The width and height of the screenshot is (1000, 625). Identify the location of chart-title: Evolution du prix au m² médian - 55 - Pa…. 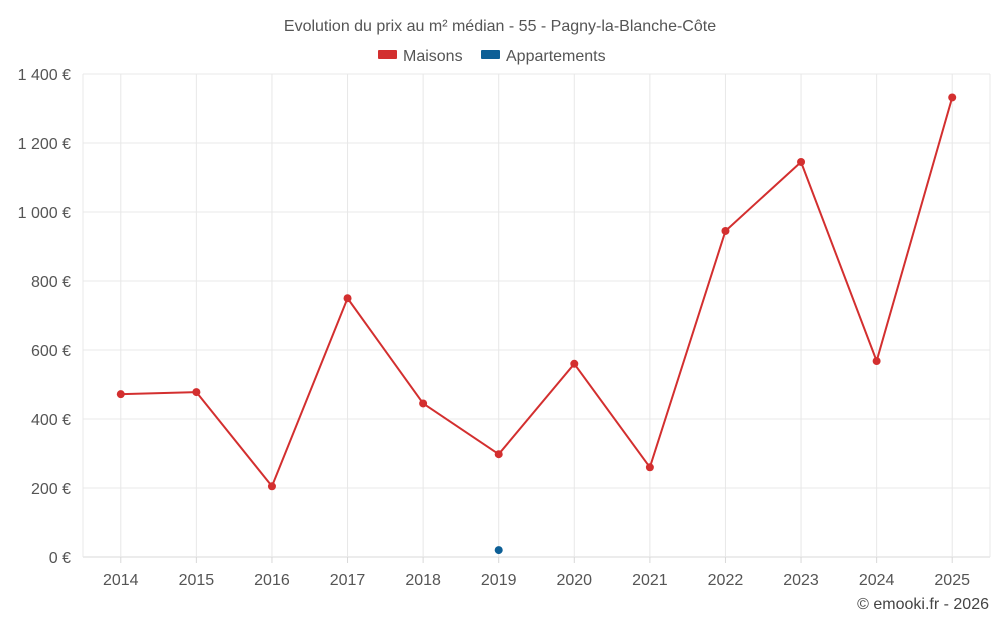
(500, 26).